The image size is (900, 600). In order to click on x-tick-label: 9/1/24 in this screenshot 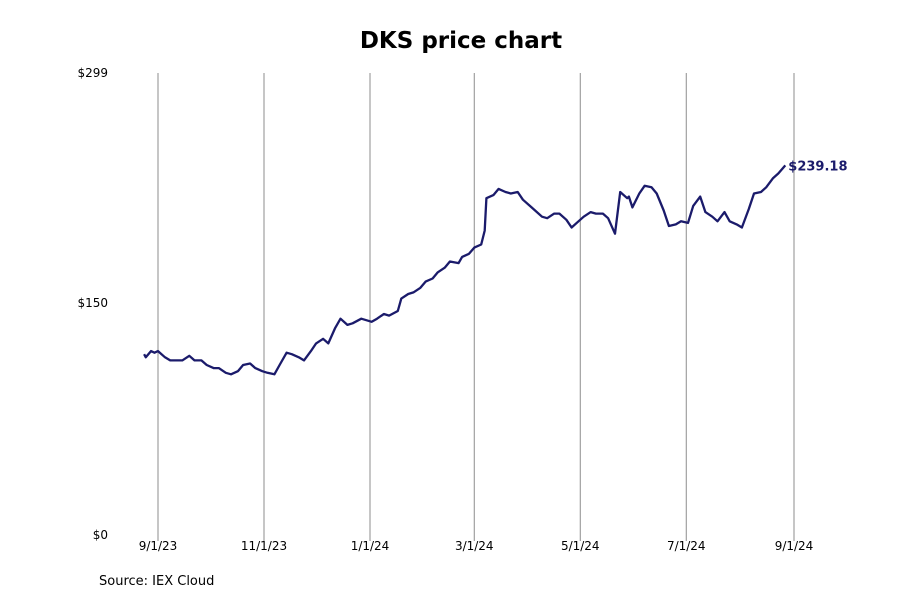, I will do `click(794, 546)`.